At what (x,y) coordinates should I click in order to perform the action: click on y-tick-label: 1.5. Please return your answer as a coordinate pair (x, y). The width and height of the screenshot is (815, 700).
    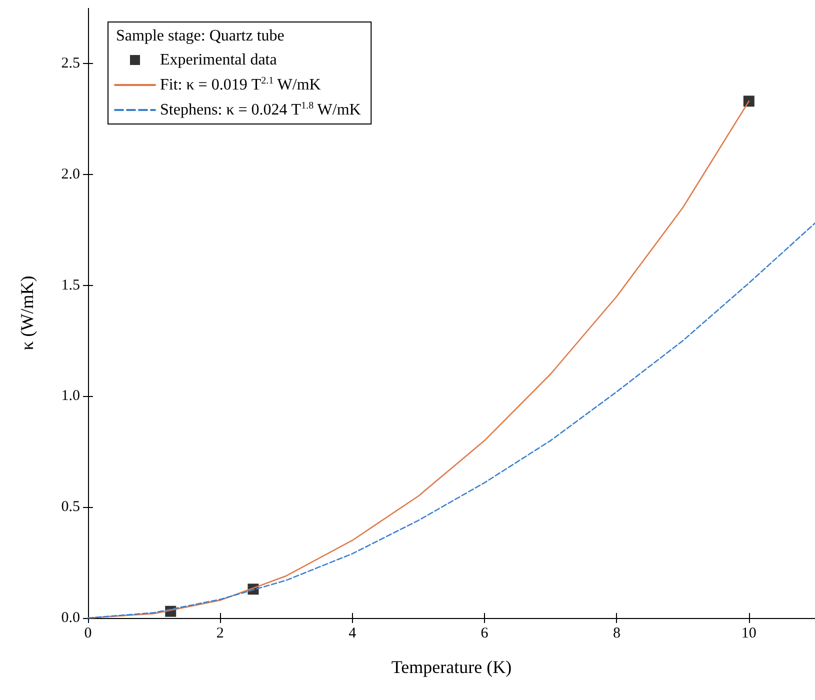
    Looking at the image, I should click on (70, 285).